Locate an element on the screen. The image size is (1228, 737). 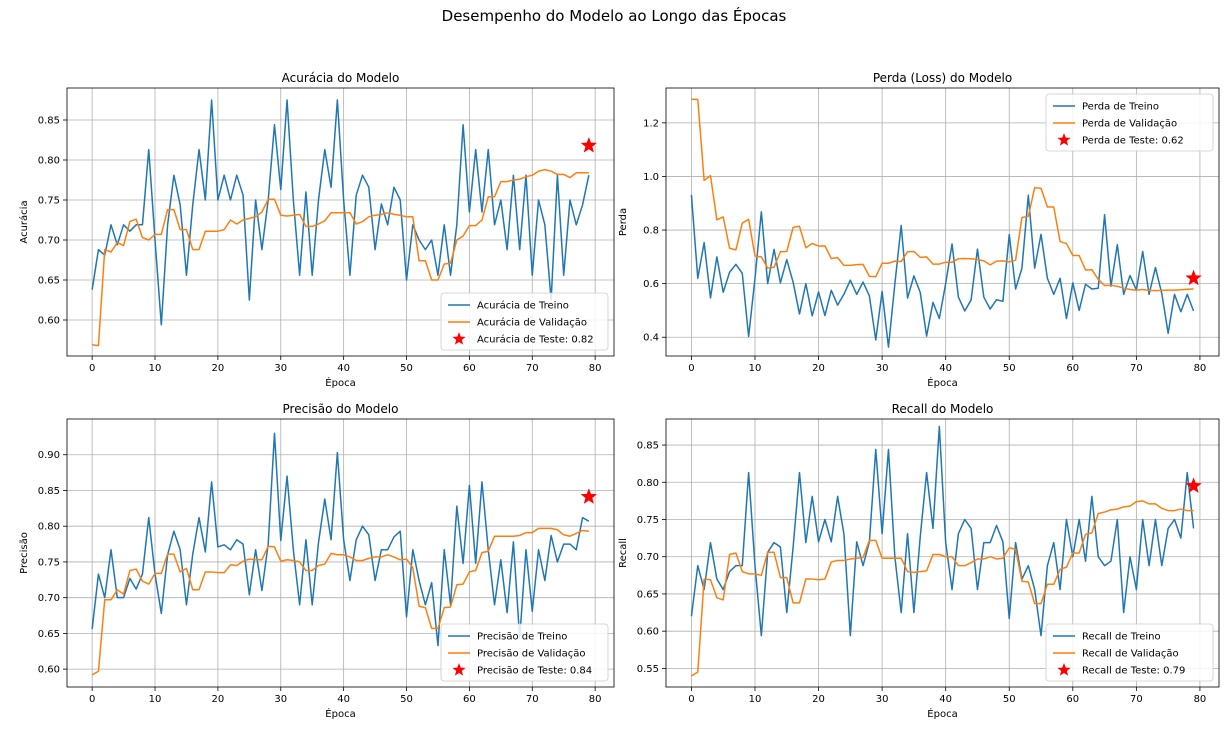
figure-title: Desempenho do Modelo ao Longo das Épocas is located at coordinates (614, 16).